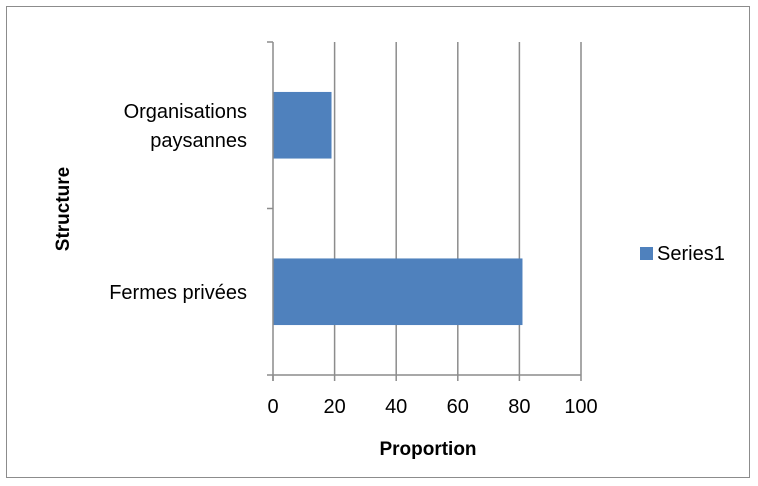  What do you see at coordinates (432, 407) in the screenshot?
I see `x-tick-labels: 0 20 40 60 80 100` at bounding box center [432, 407].